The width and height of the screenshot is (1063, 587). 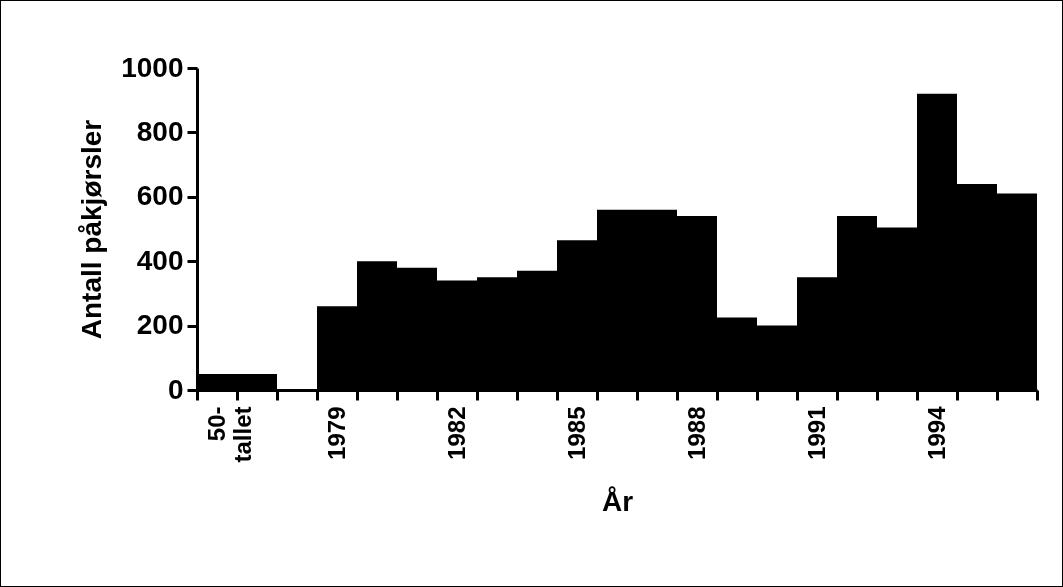 I want to click on x-tick-label: 50-tallet, so click(x=229, y=434).